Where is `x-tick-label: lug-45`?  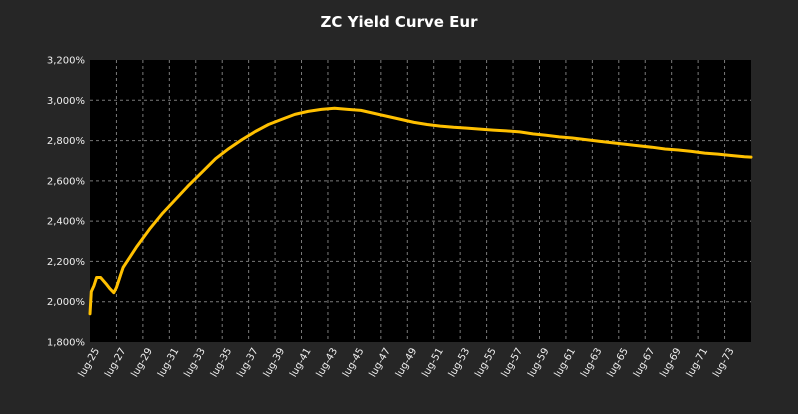
x-tick-label: lug-45 is located at coordinates (353, 362).